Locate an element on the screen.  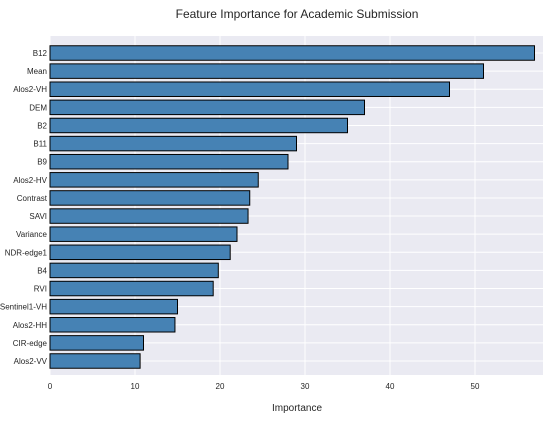
bar-sentinel1-vh is located at coordinates (113, 306).